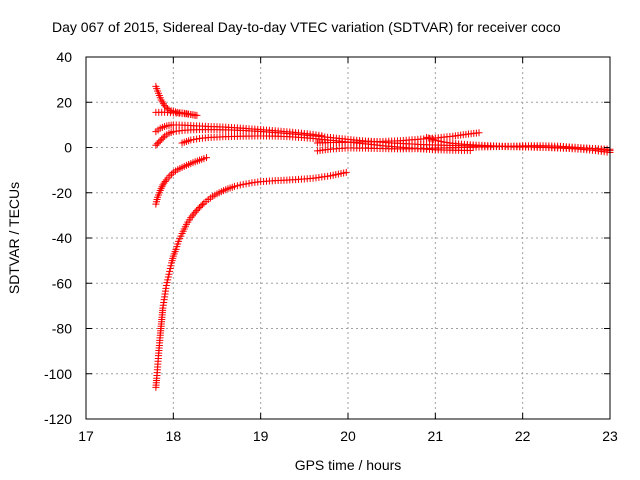  I want to click on y-tick-label: -60, so click(62, 283).